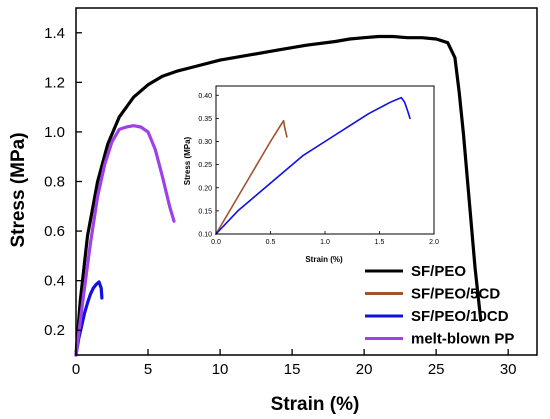 This screenshot has height=419, width=550. What do you see at coordinates (220, 369) in the screenshot?
I see `x-tick-label: 10` at bounding box center [220, 369].